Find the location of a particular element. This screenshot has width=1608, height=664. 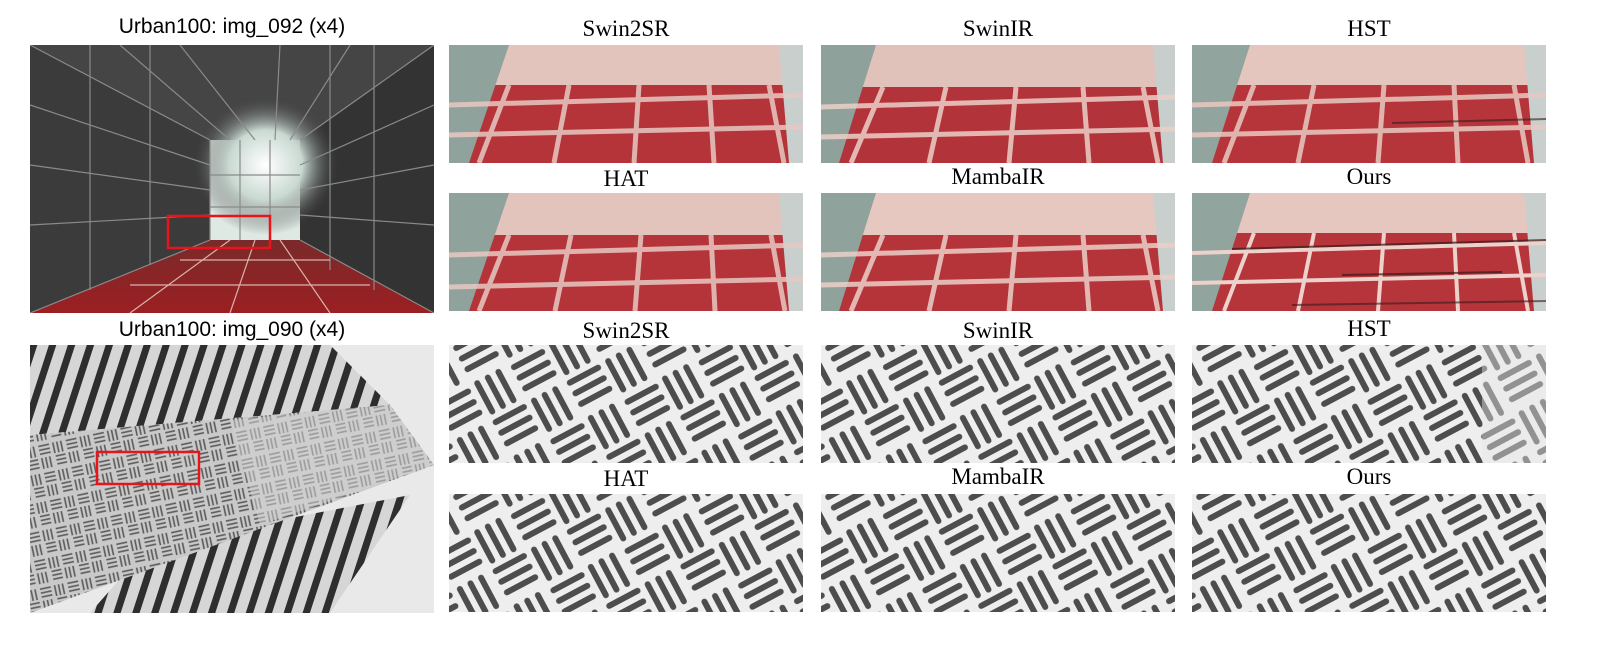

method-label-swinir-row2: SwinIR is located at coordinates (998, 330).